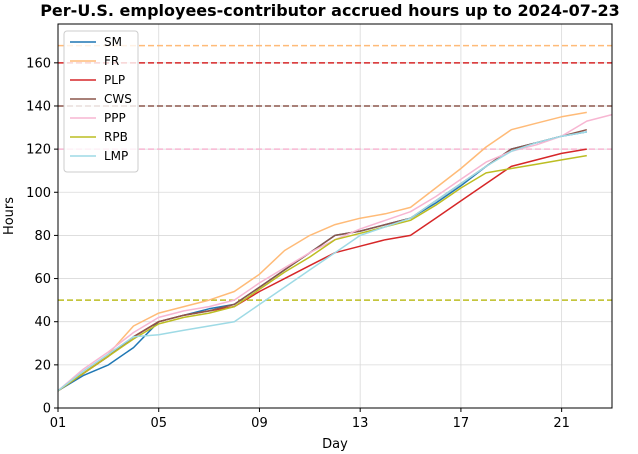 Image resolution: width=638 pixels, height=454 pixels. What do you see at coordinates (58, 423) in the screenshot?
I see `x-tick-label: 01` at bounding box center [58, 423].